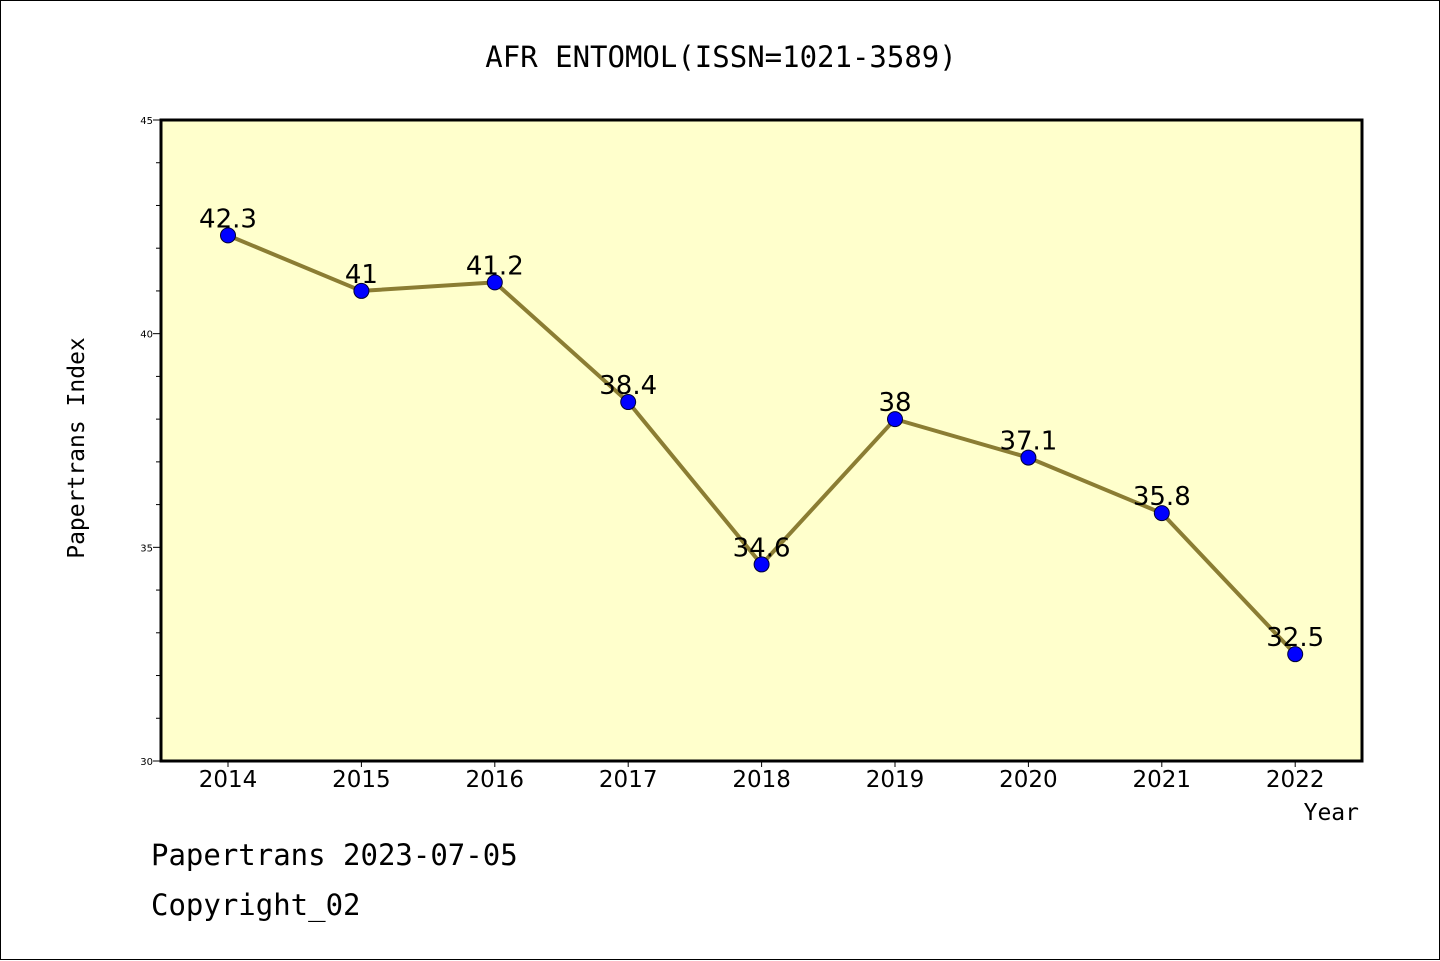  What do you see at coordinates (1028, 780) in the screenshot?
I see `x-tick-label: 2020` at bounding box center [1028, 780].